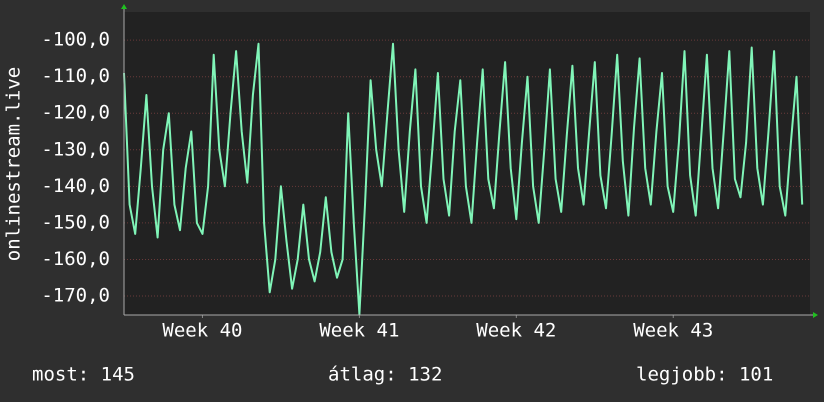 The image size is (824, 402). I want to click on y-tick-label: -140,0, so click(75, 186).